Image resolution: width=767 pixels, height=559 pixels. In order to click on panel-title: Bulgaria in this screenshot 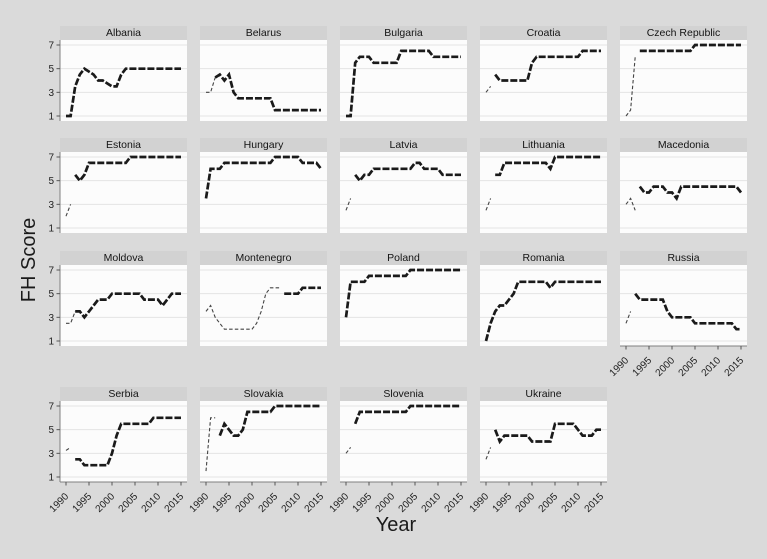, I will do `click(403, 33)`.